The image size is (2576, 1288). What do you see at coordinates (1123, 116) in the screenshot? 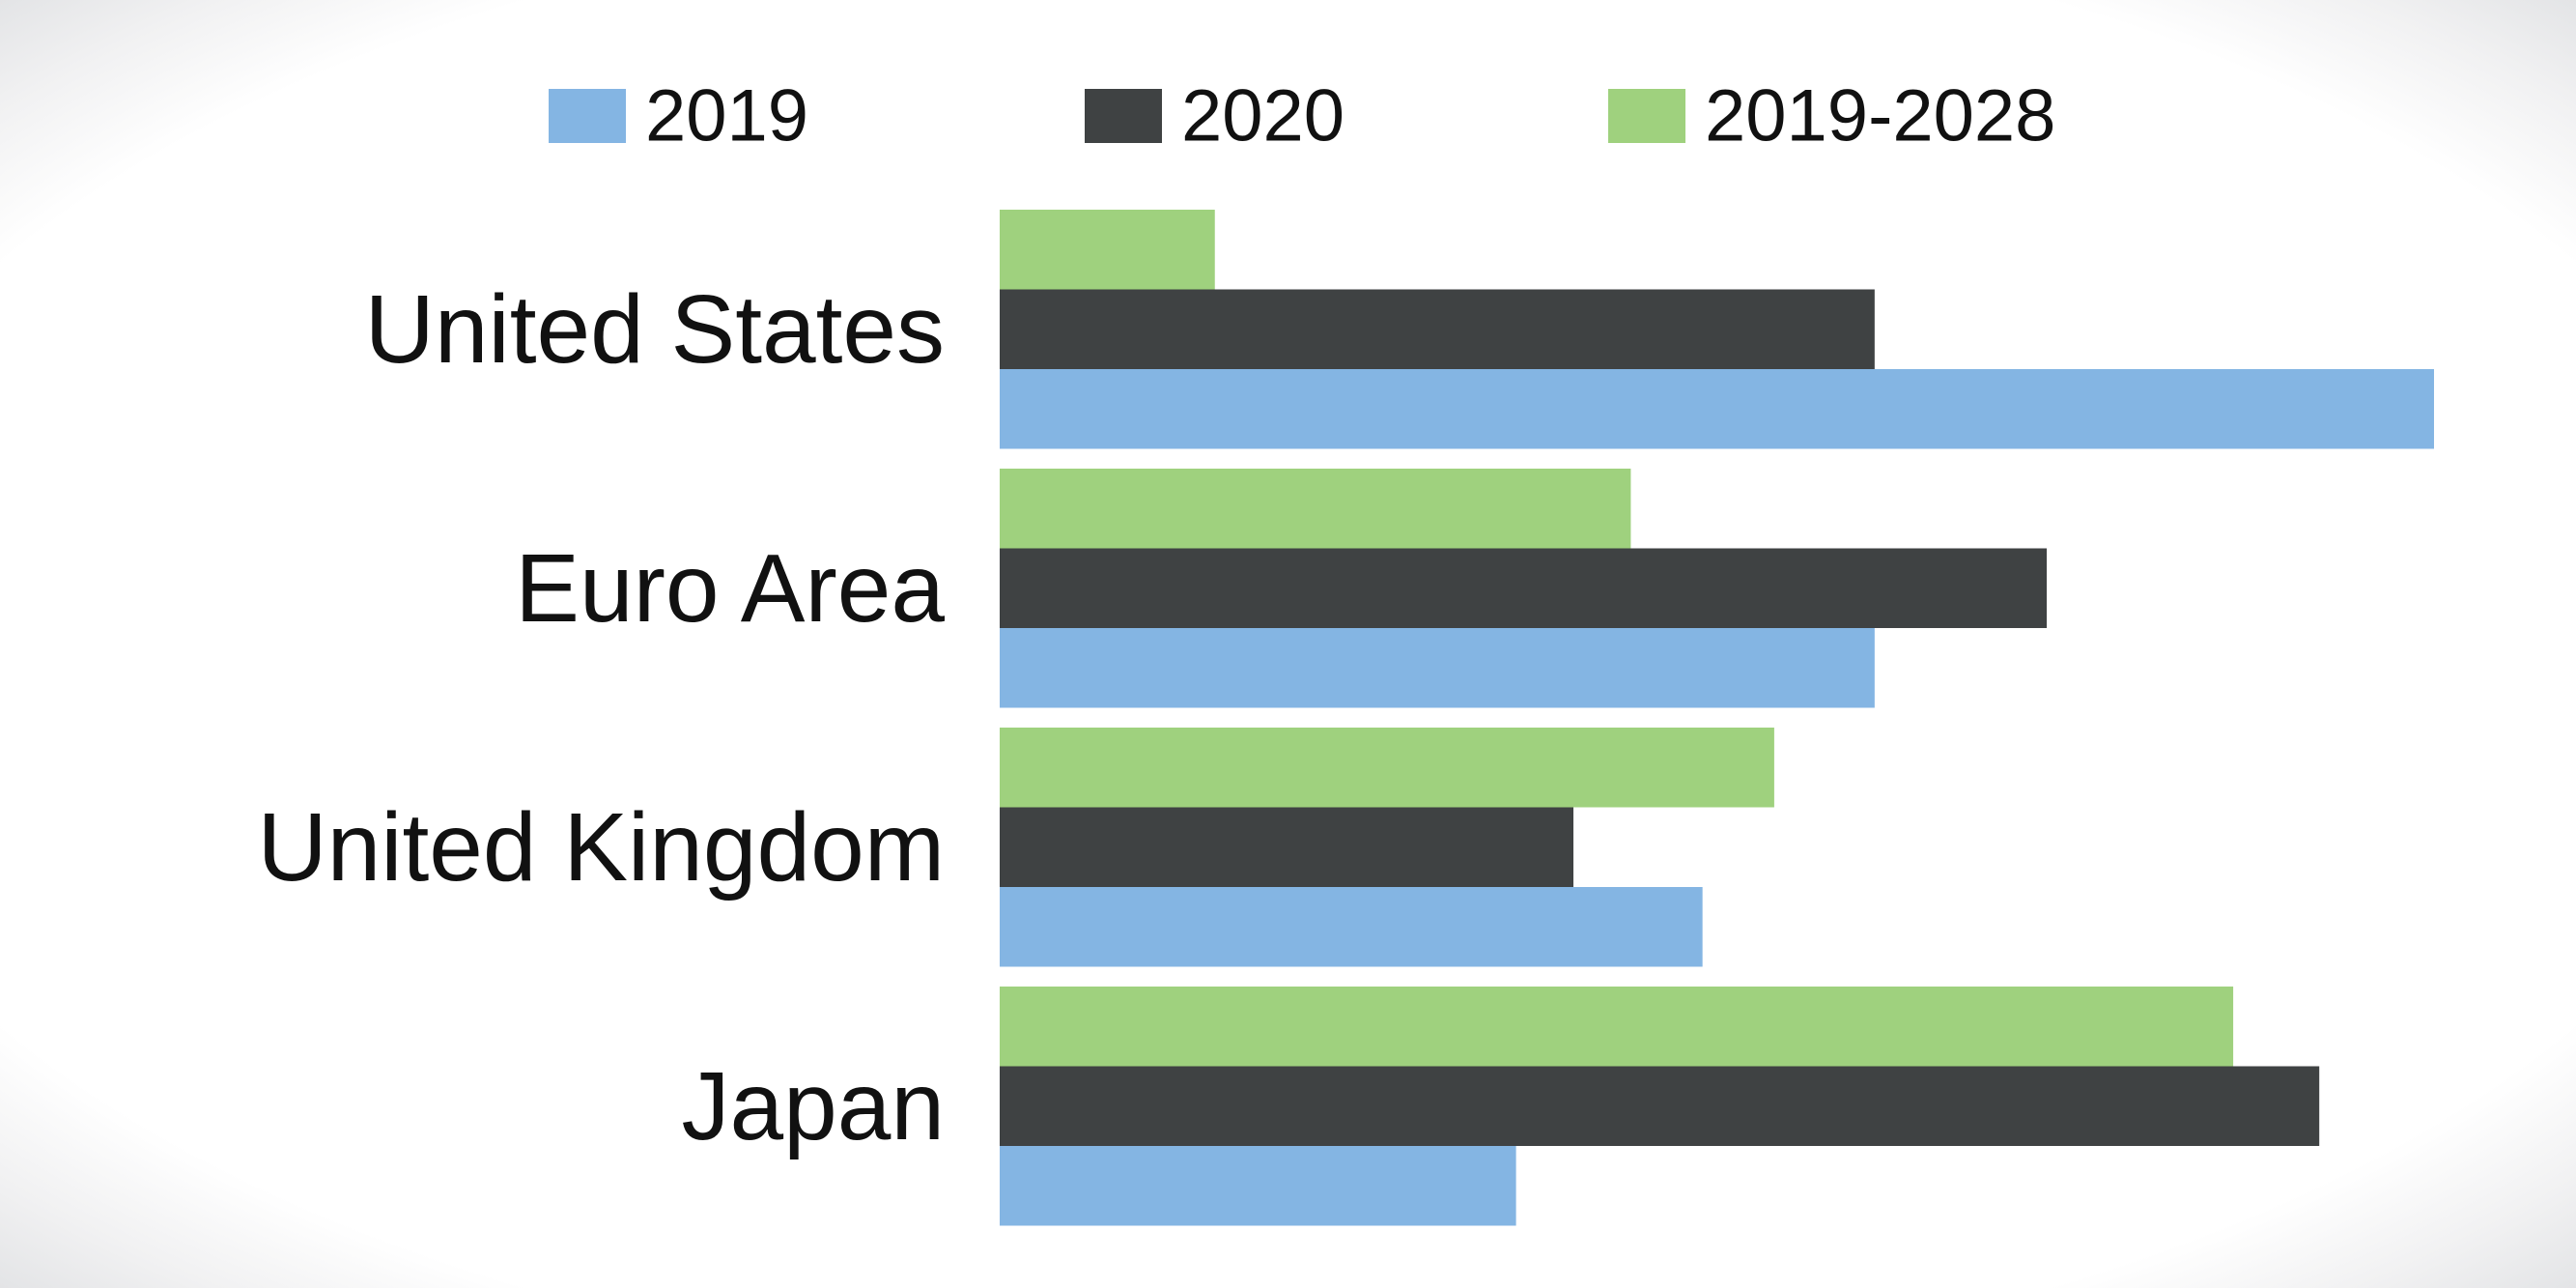
I see `legend-swatch-2020` at bounding box center [1123, 116].